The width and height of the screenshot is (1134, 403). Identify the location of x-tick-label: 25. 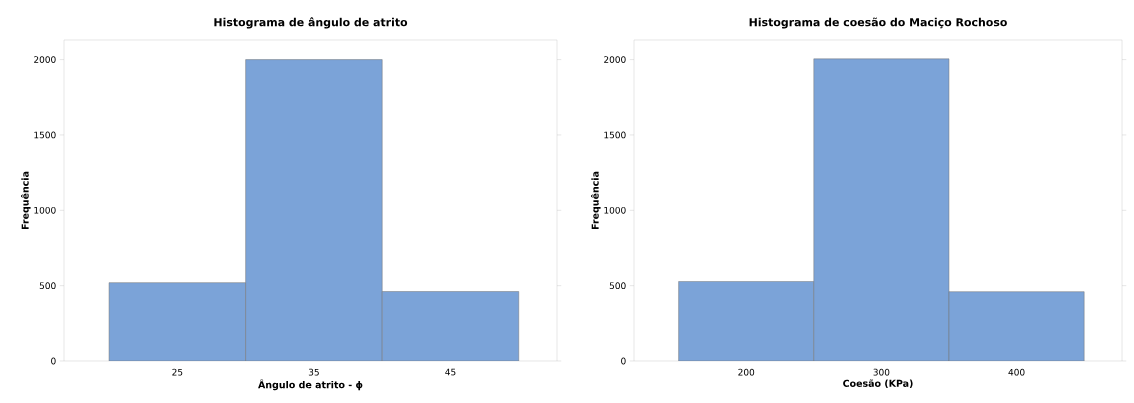
(177, 372).